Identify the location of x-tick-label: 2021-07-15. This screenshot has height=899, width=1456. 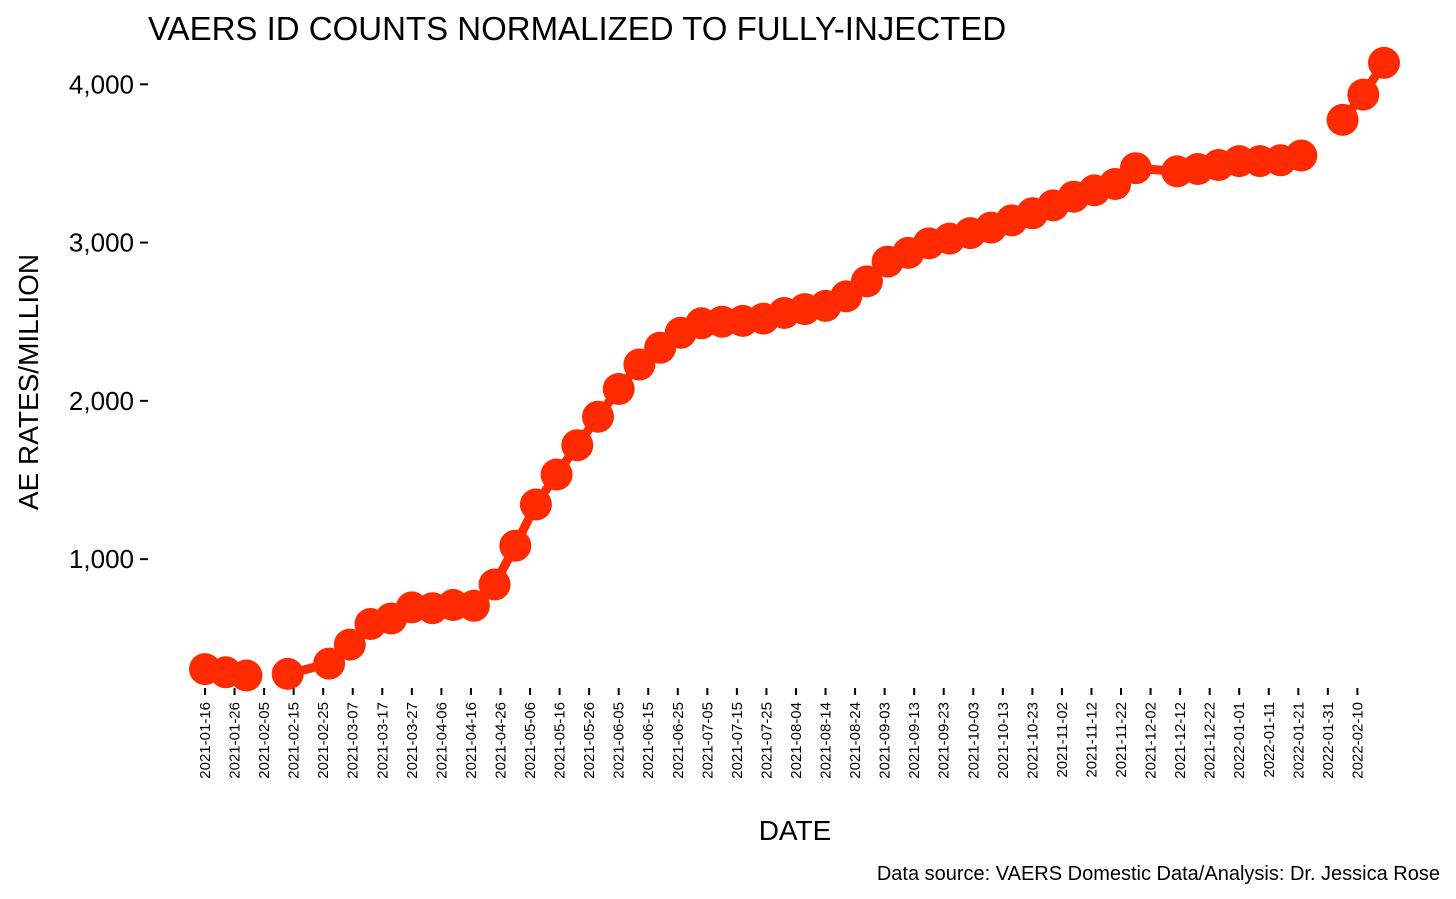
(737, 740).